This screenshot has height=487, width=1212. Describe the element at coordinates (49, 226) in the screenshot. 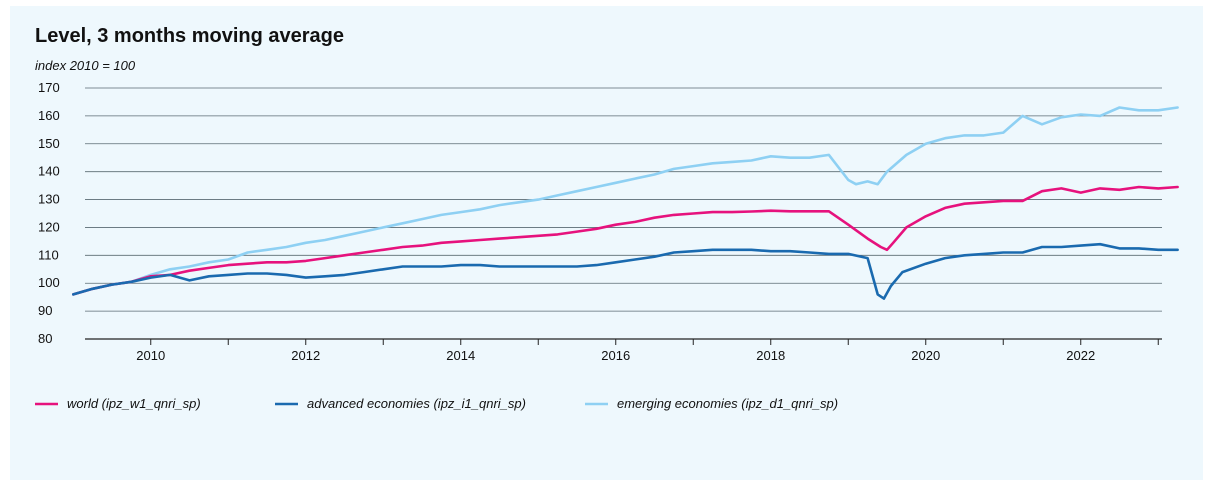

I see `y-tick-label: 120` at that location.